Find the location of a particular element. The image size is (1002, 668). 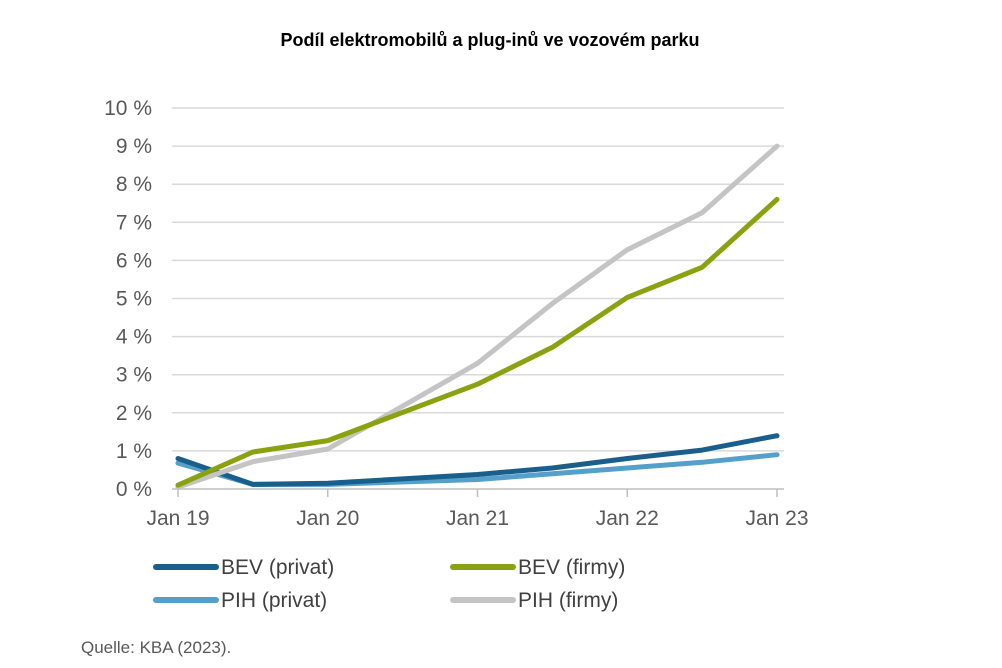

y-tick-label: 0 % is located at coordinates (134, 489).